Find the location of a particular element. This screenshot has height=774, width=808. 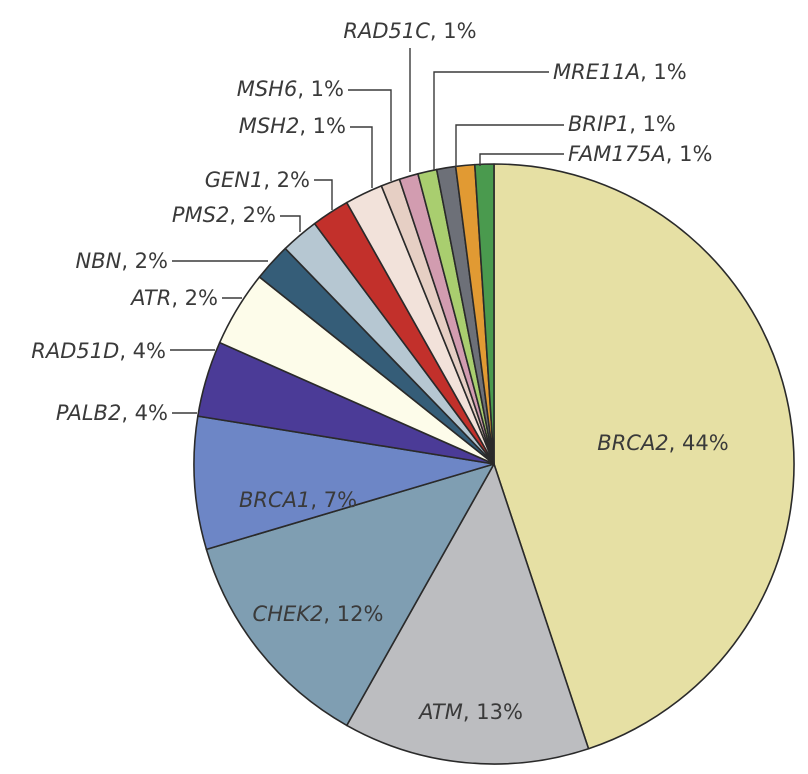

label-pct-nbn: , 2% is located at coordinates (144, 261).